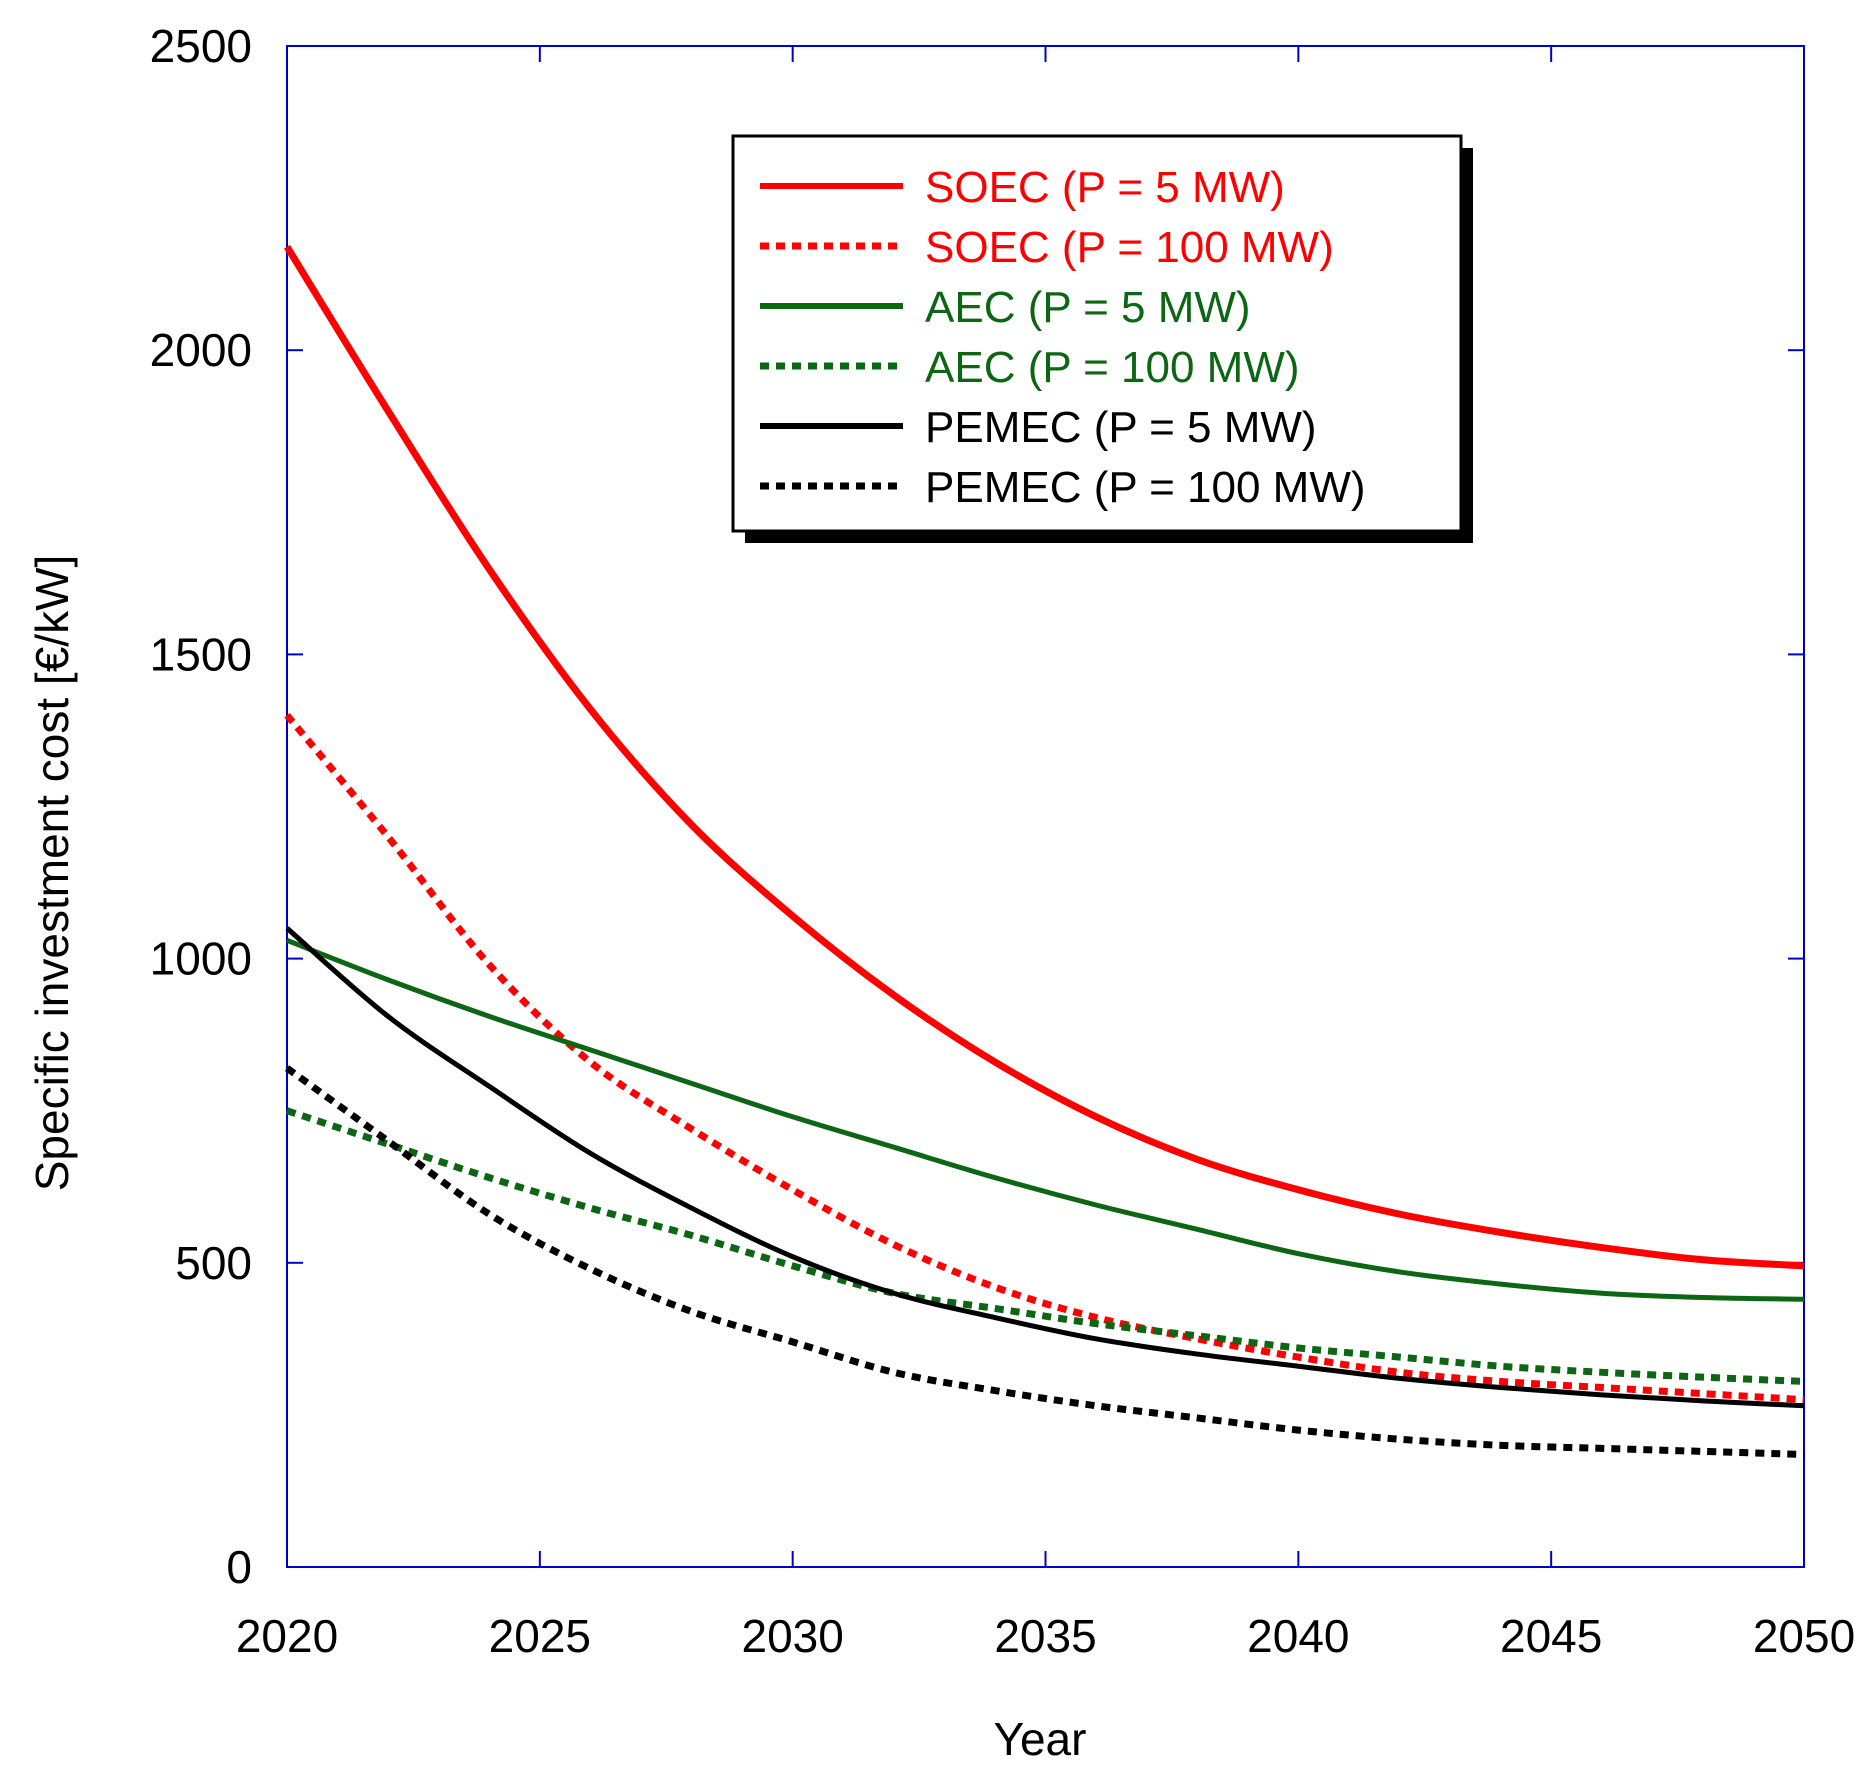 The width and height of the screenshot is (1876, 1780). What do you see at coordinates (1121, 427) in the screenshot?
I see `legend-label-4: PEMEC (P = 5 MW)` at bounding box center [1121, 427].